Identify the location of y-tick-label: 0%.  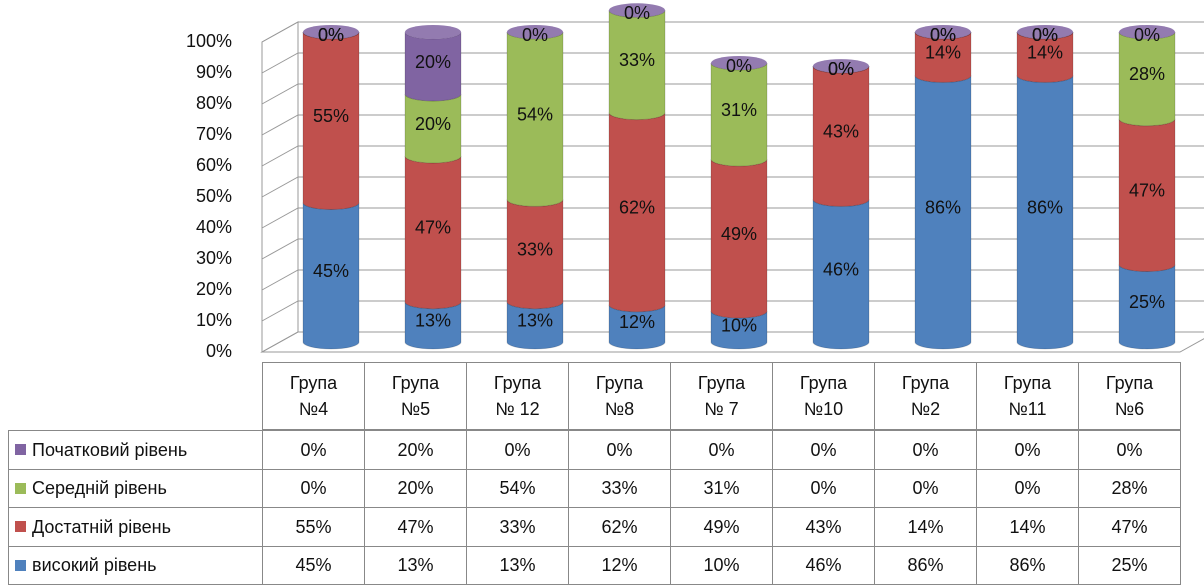
(219, 351).